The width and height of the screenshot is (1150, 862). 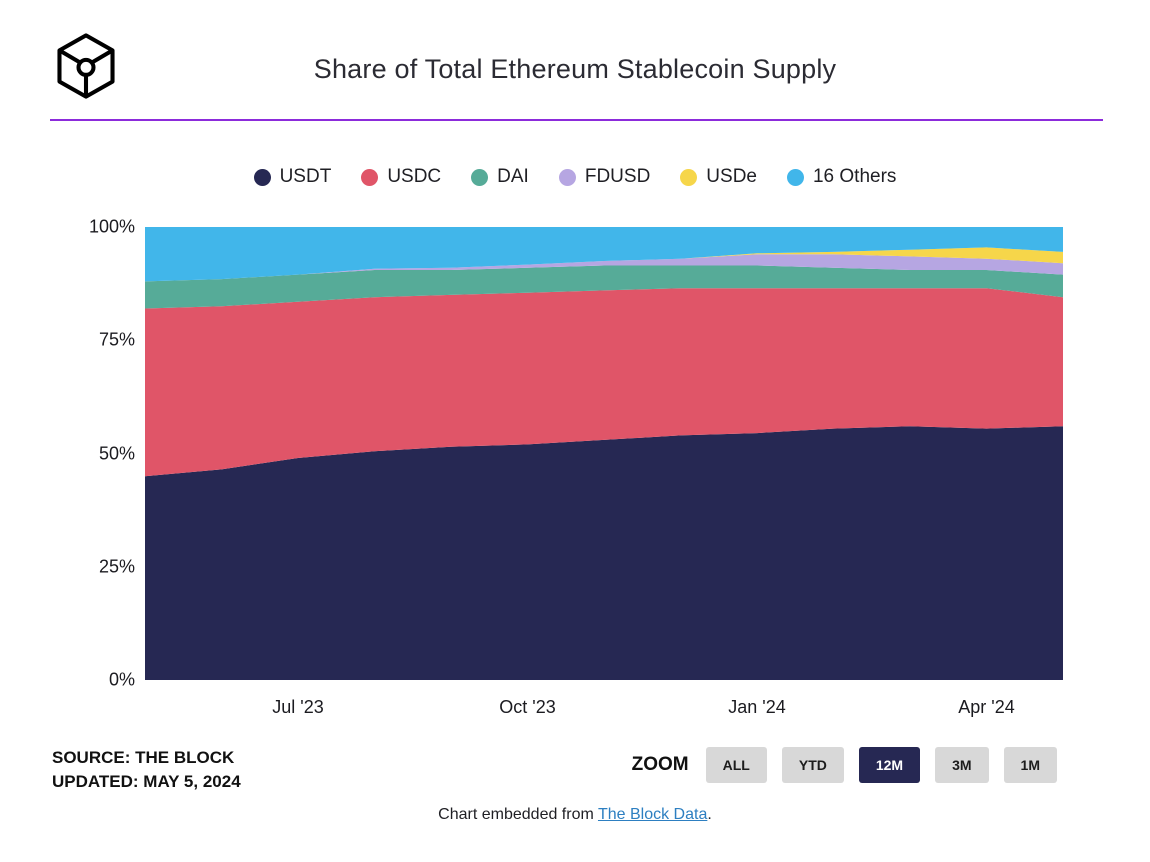 I want to click on usdc-legend-dot-icon, so click(x=370, y=177).